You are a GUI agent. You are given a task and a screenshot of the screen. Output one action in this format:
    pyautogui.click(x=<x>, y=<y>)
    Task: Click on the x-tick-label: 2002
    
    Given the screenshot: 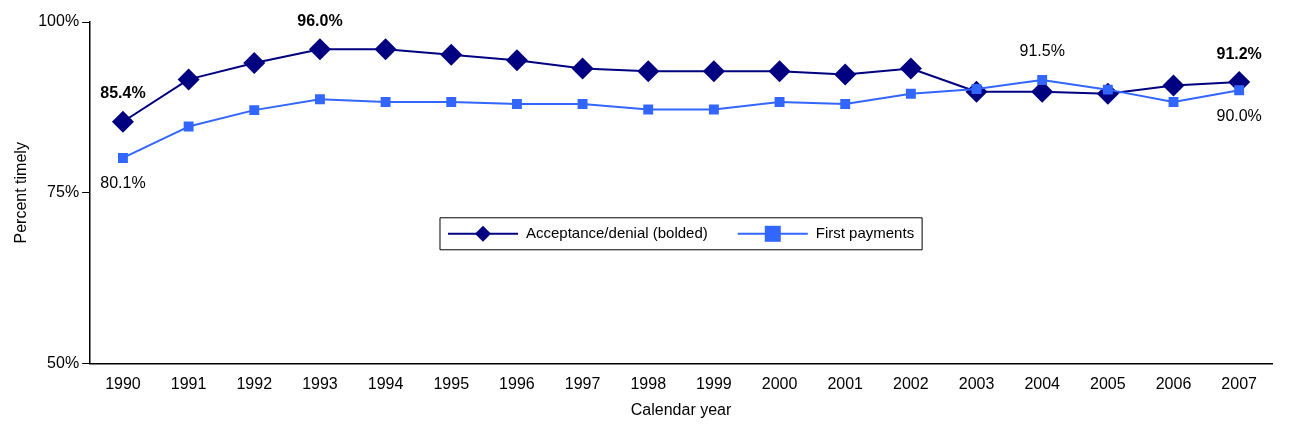 What is the action you would take?
    pyautogui.click(x=911, y=383)
    